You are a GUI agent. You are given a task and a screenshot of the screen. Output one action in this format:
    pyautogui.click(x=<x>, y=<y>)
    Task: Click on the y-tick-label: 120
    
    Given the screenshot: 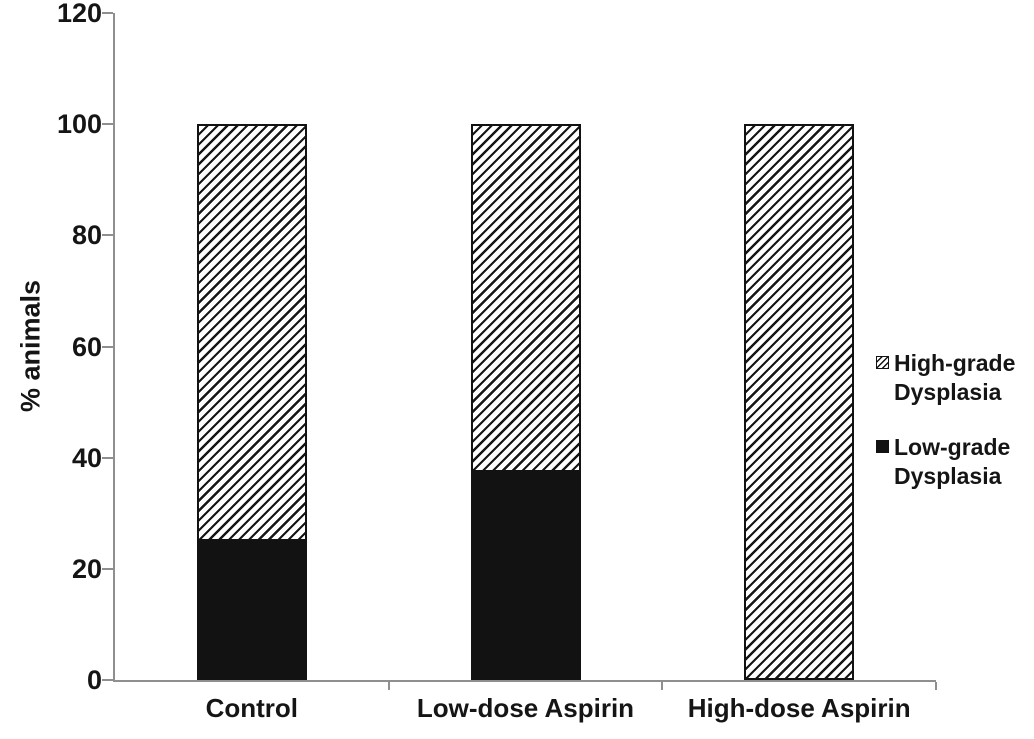 What is the action you would take?
    pyautogui.click(x=79, y=14)
    